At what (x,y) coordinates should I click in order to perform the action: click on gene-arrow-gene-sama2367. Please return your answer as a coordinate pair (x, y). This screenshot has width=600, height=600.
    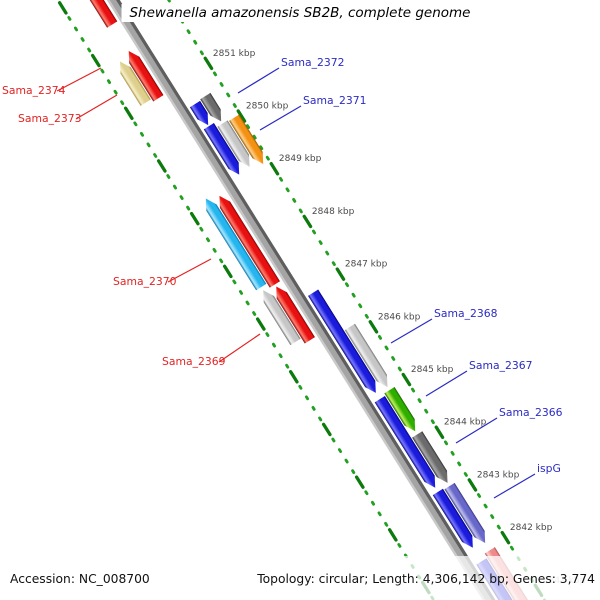
    Looking at the image, I should click on (400, 409).